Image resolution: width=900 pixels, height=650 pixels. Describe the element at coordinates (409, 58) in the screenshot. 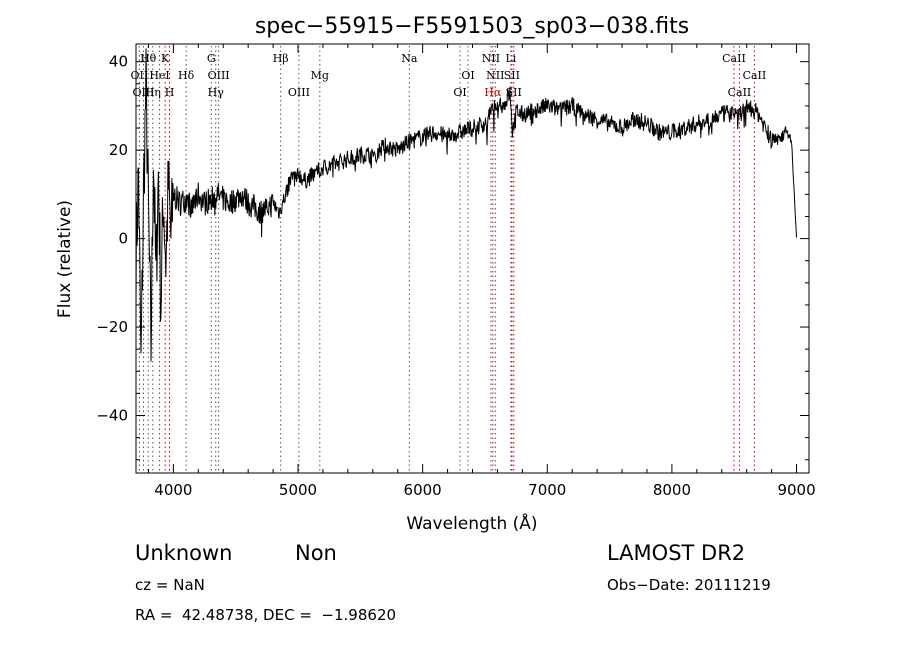

I see `line-marker-label: Na` at that location.